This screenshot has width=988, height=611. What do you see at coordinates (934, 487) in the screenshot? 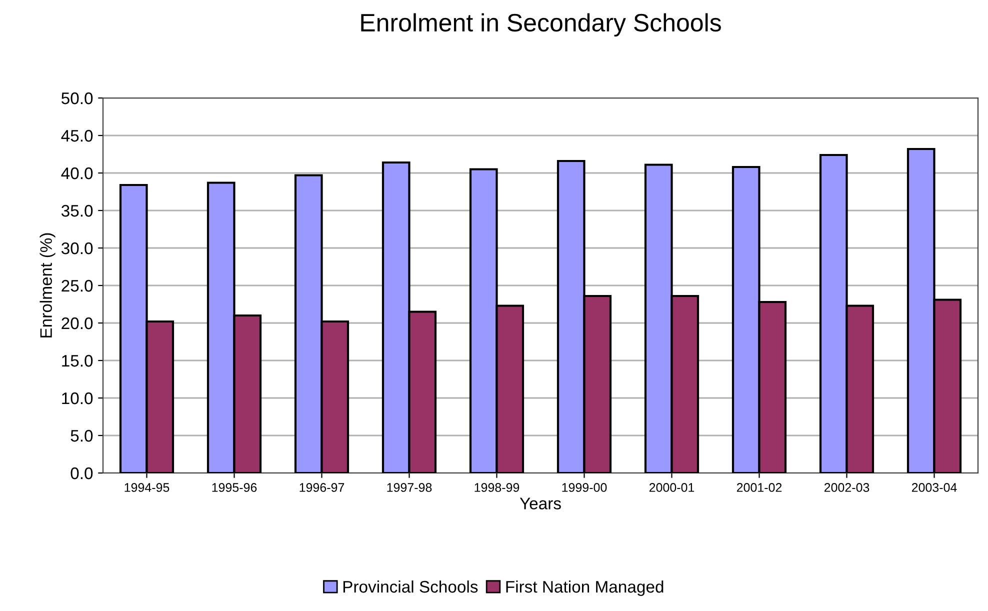
I see `x-tick-label: 2003-04` at bounding box center [934, 487].